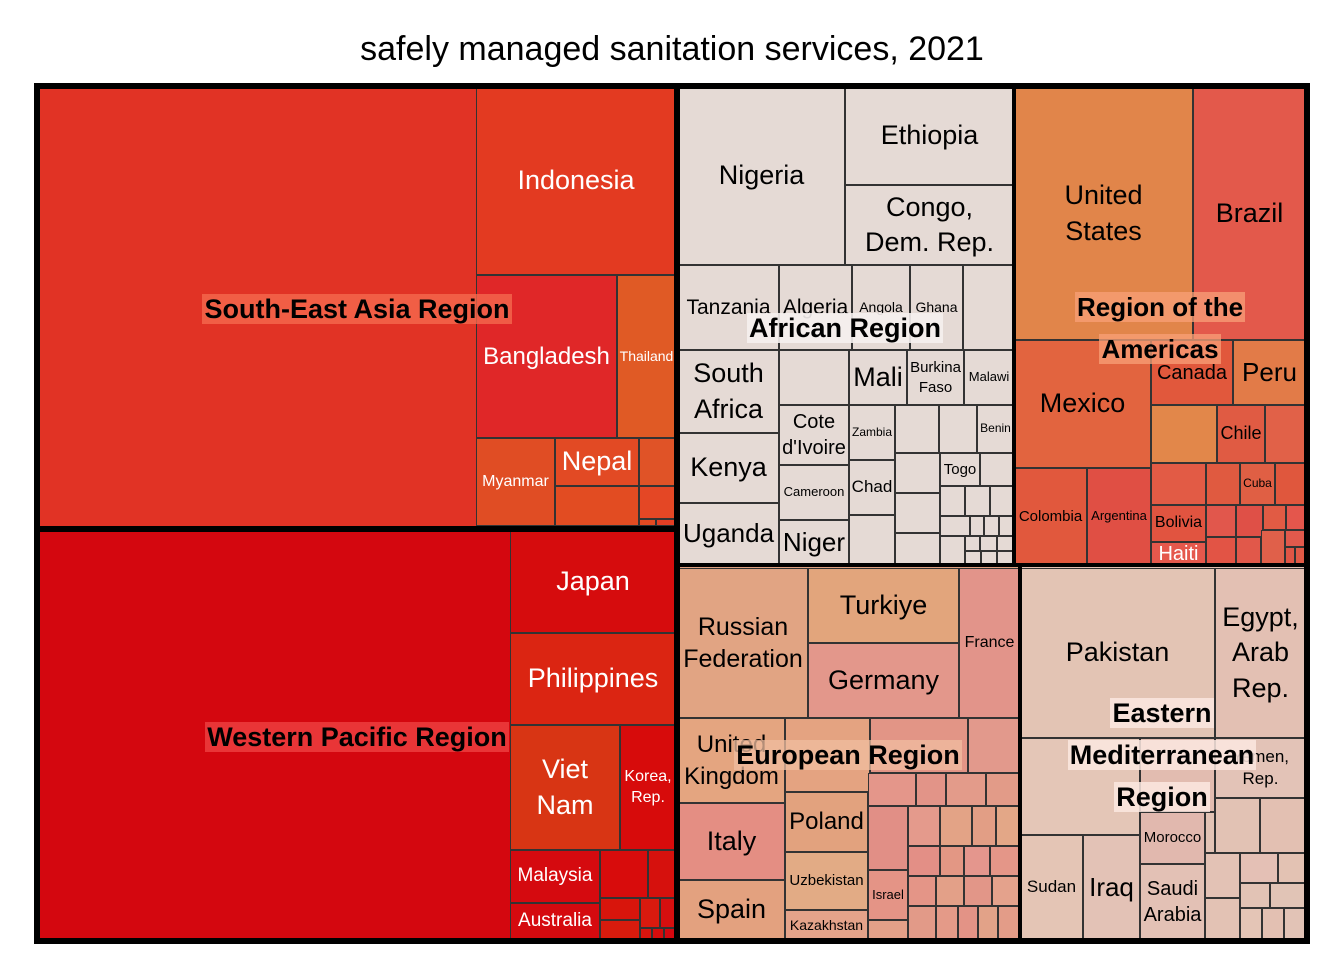  What do you see at coordinates (936, 307) in the screenshot?
I see `country-tile-ghana: Ghana` at bounding box center [936, 307].